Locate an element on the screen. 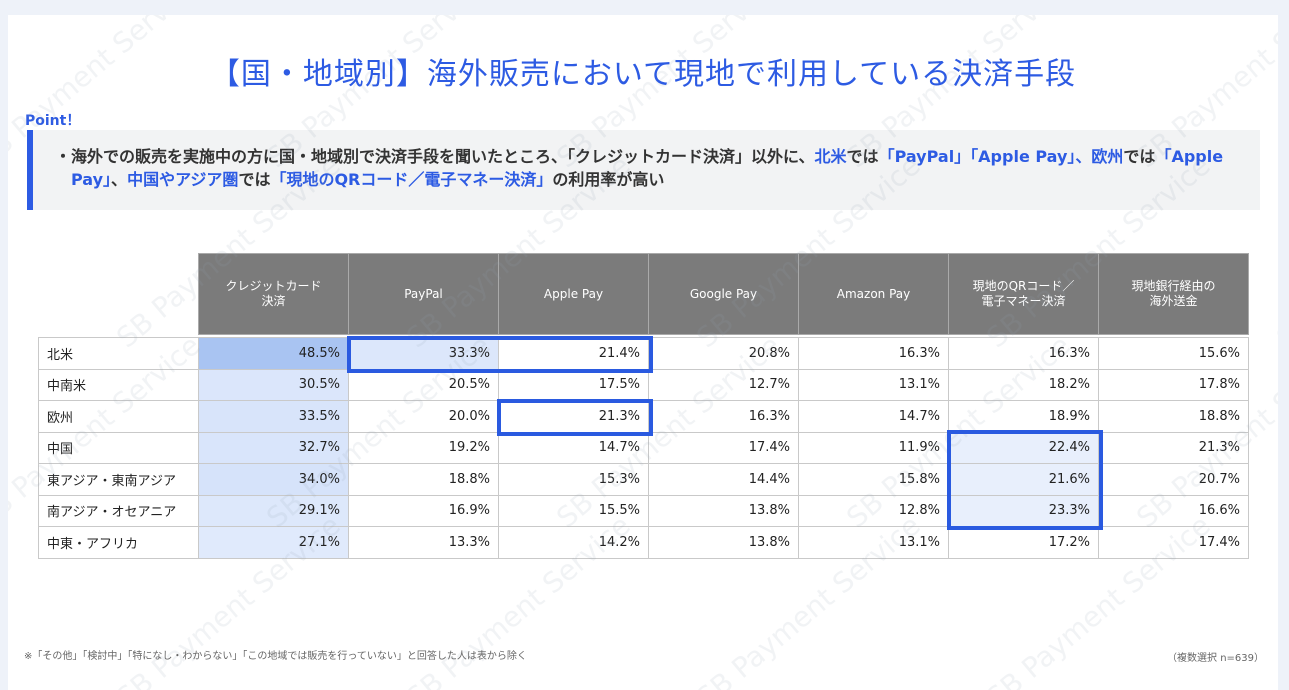 This screenshot has width=1289, height=690. point-segment: 欧州 is located at coordinates (1107, 156).